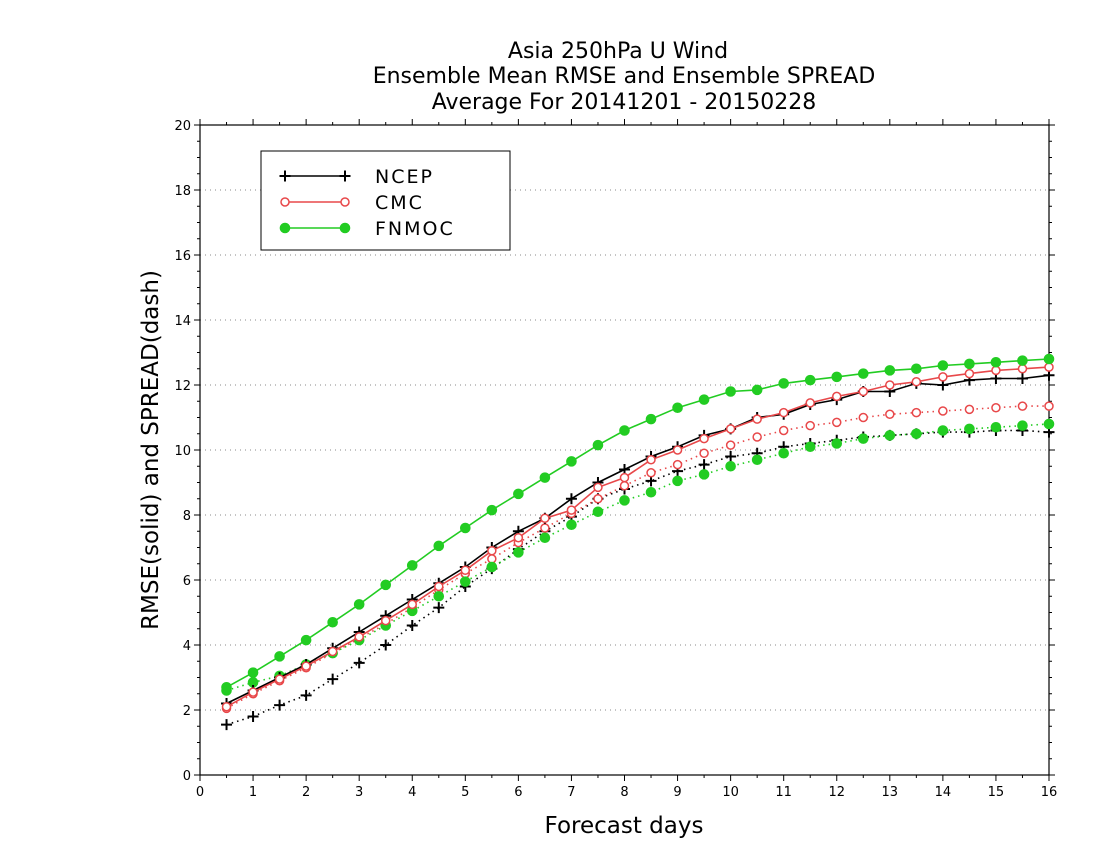  Describe the element at coordinates (399, 203) in the screenshot. I see `legend-cmc-label: CMC` at that location.